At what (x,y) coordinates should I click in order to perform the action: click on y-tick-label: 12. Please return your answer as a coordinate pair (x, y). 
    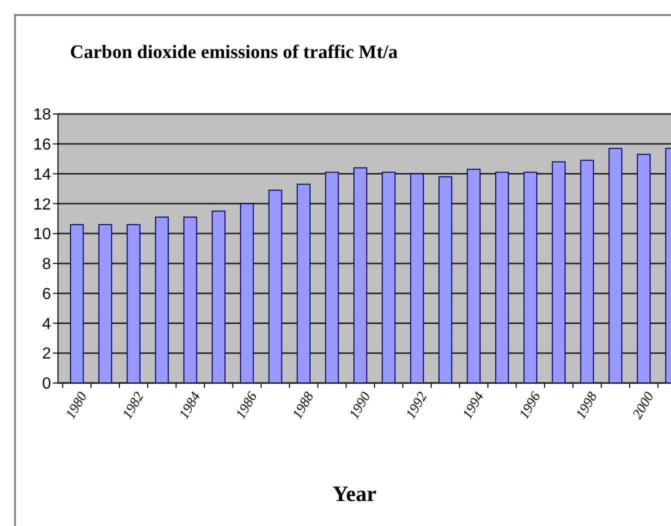
    Looking at the image, I should click on (42, 205).